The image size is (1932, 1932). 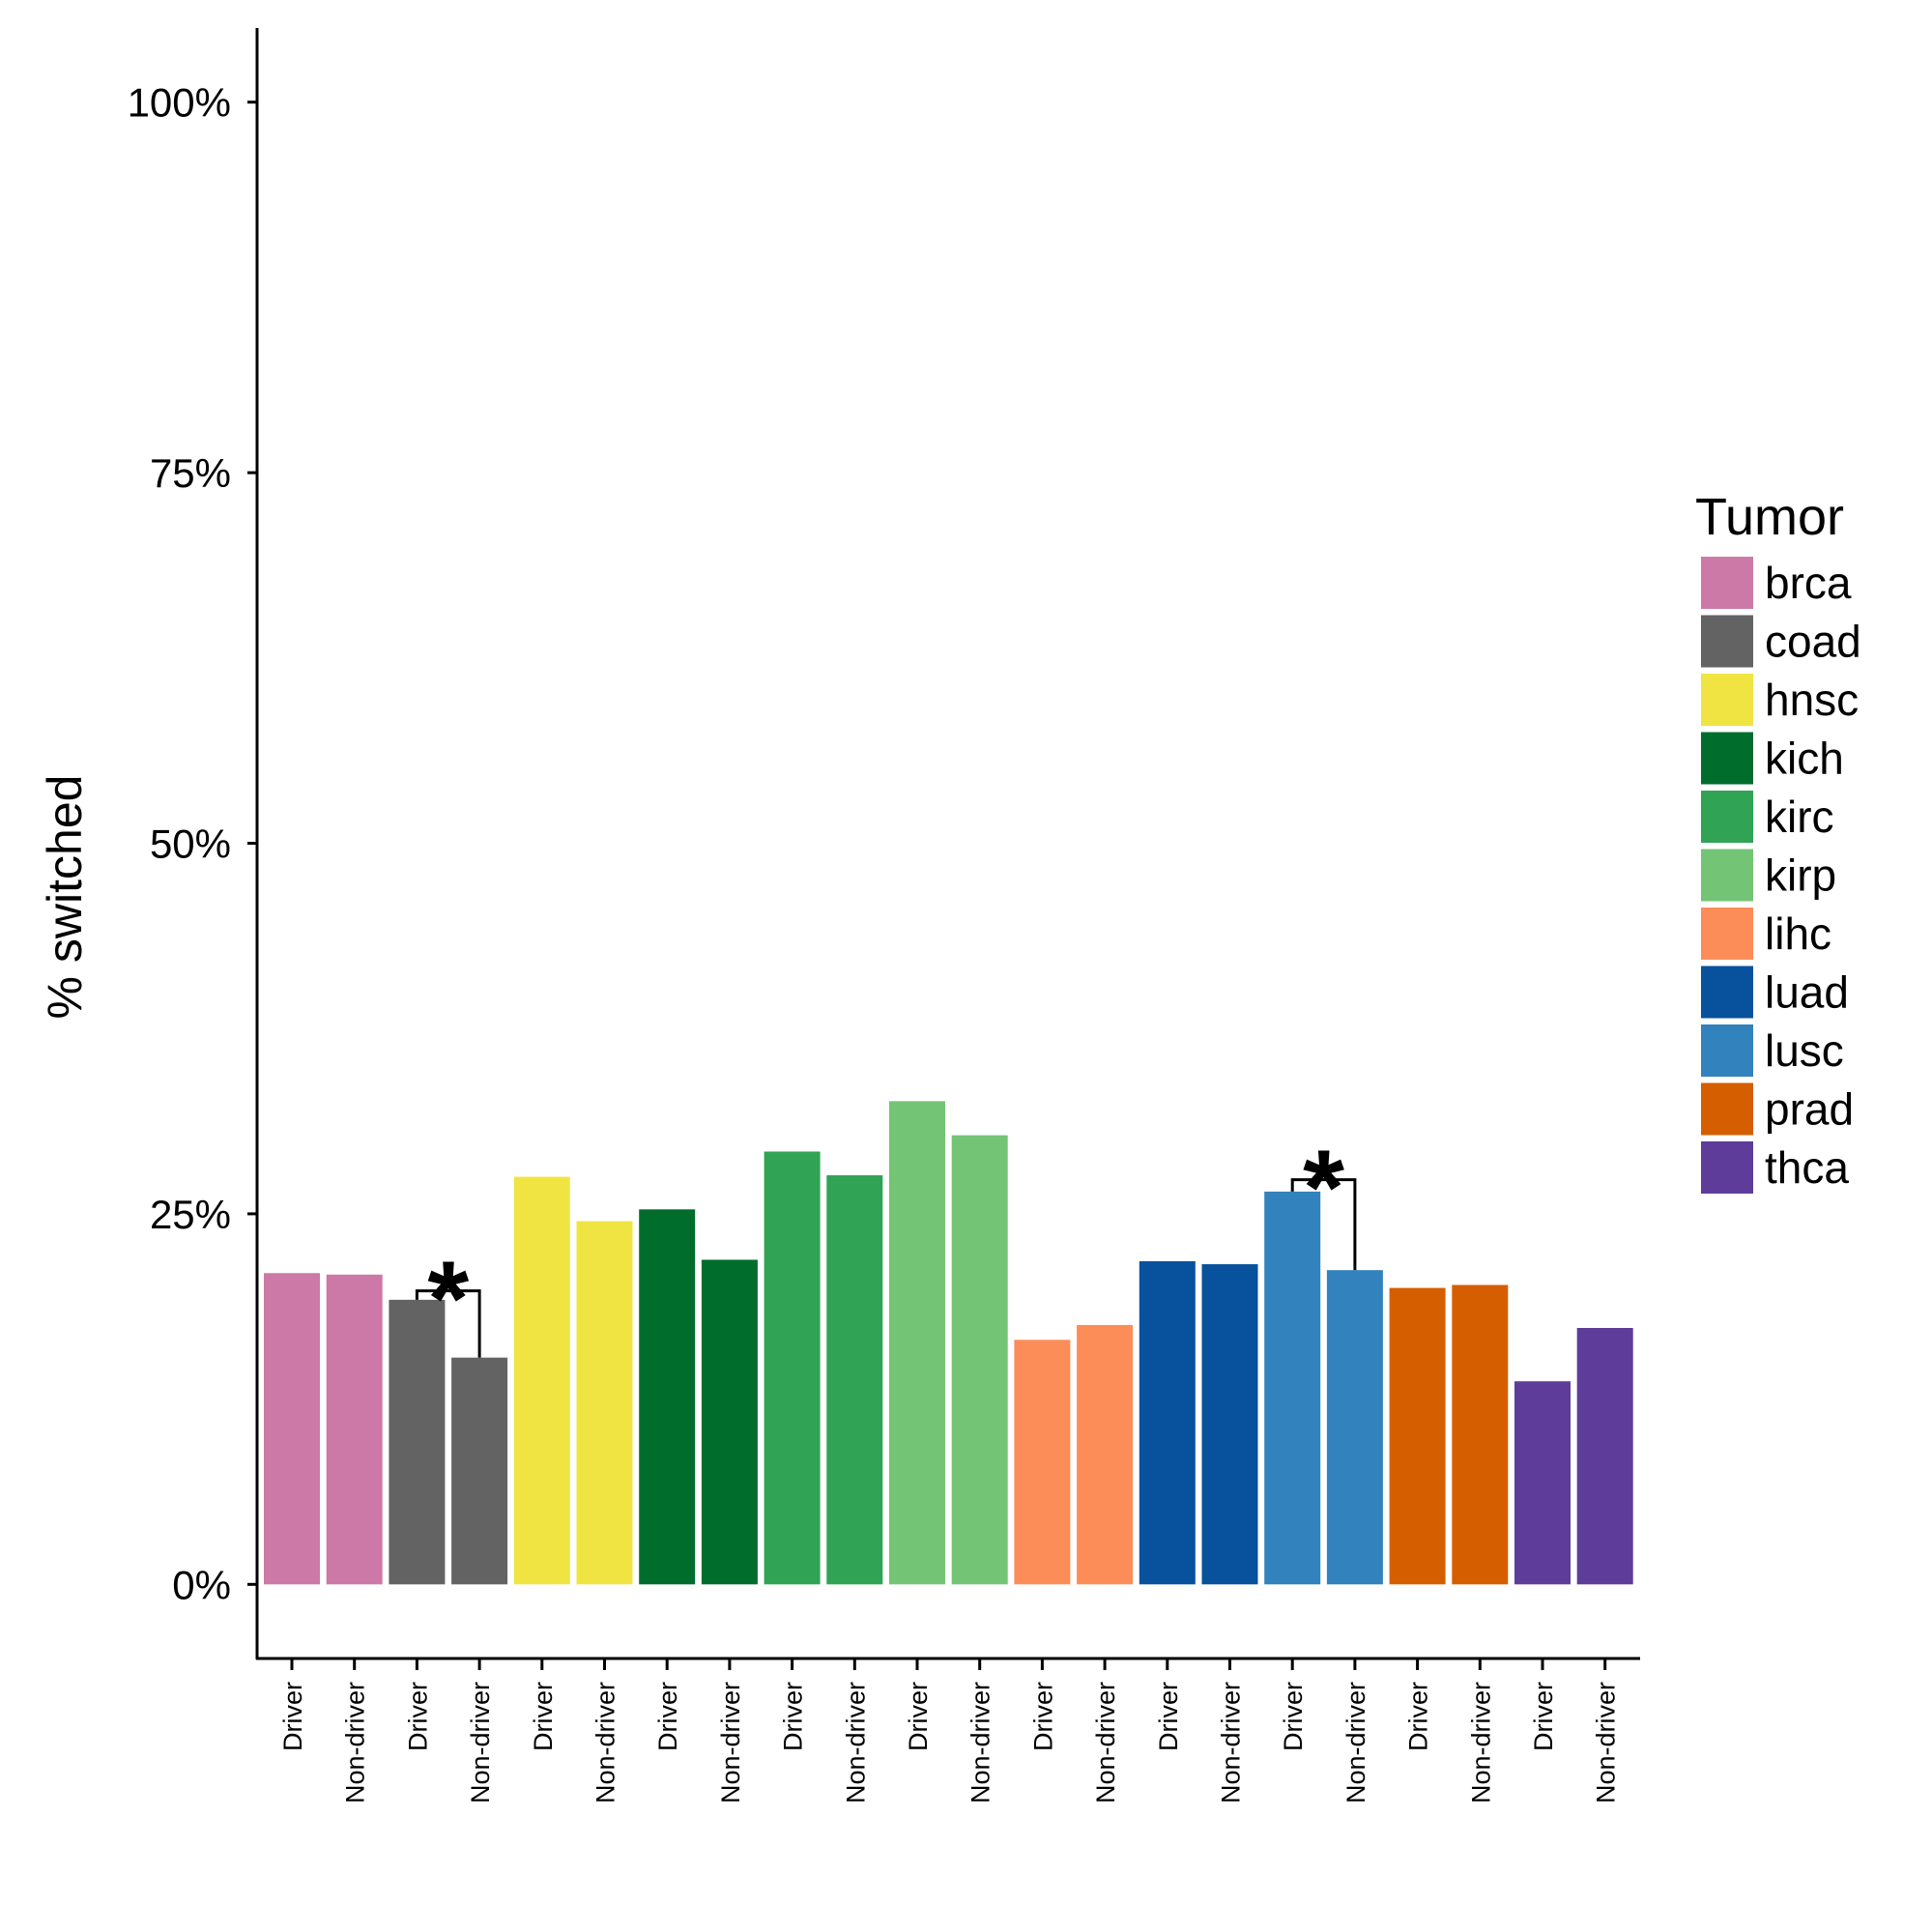 I want to click on y-axis-title: % switched, so click(x=65, y=898).